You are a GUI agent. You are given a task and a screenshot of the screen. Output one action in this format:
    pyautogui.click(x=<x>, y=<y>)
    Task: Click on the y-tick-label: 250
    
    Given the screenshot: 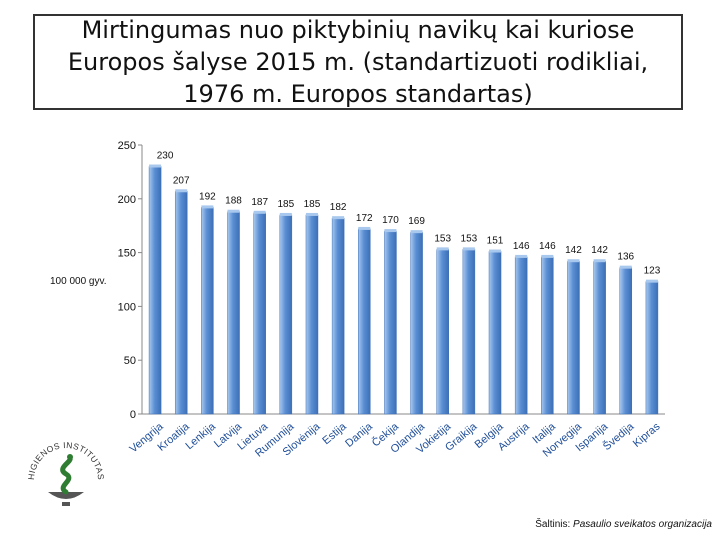 What is the action you would take?
    pyautogui.click(x=127, y=146)
    